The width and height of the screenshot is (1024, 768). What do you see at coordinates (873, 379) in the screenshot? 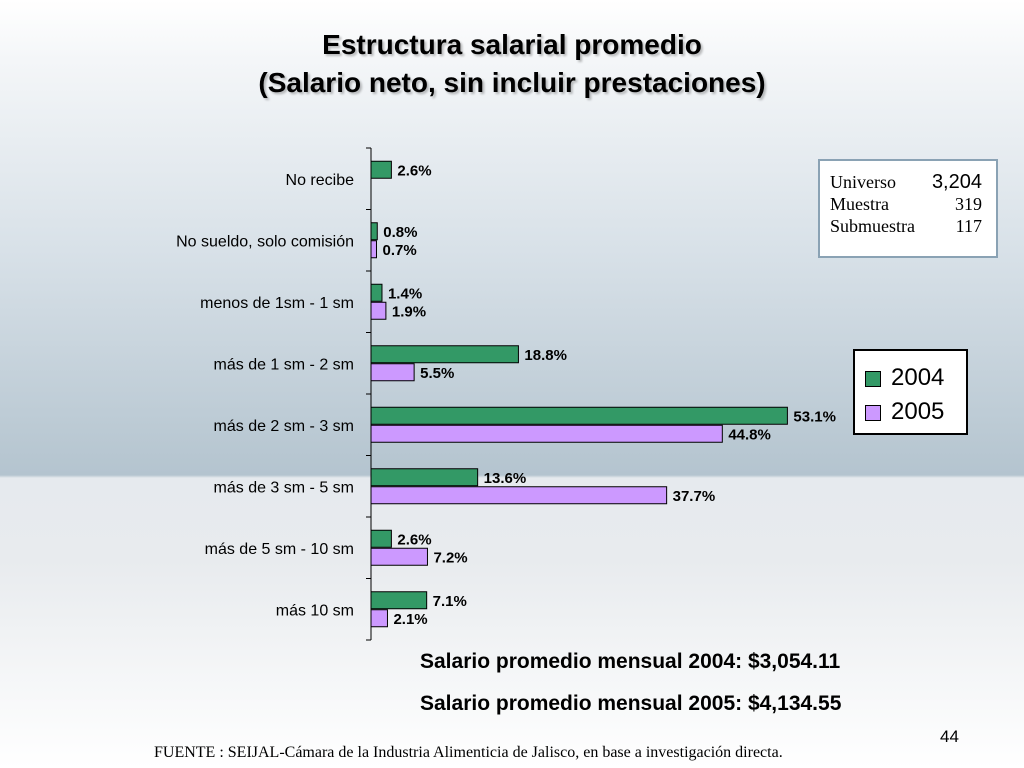
I see `legend-swatch-2004` at bounding box center [873, 379].